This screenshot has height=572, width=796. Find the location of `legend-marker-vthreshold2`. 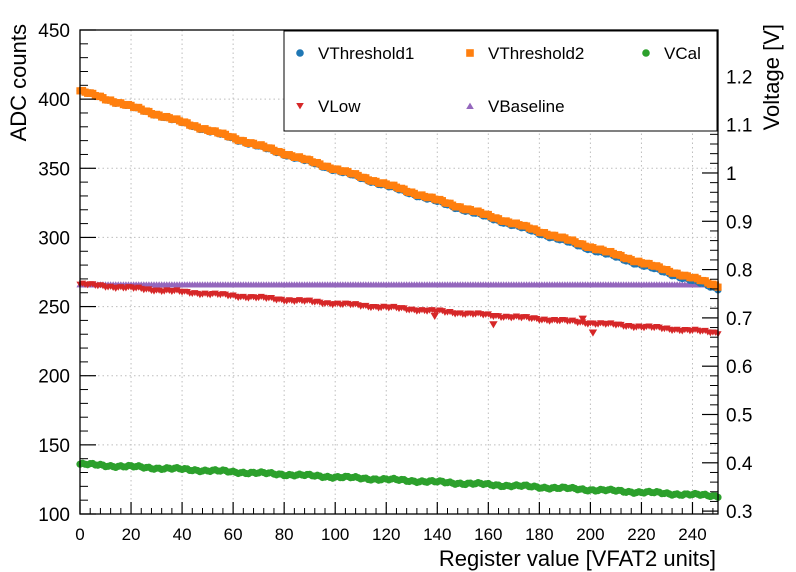

legend-marker-vthreshold2 is located at coordinates (470, 53).